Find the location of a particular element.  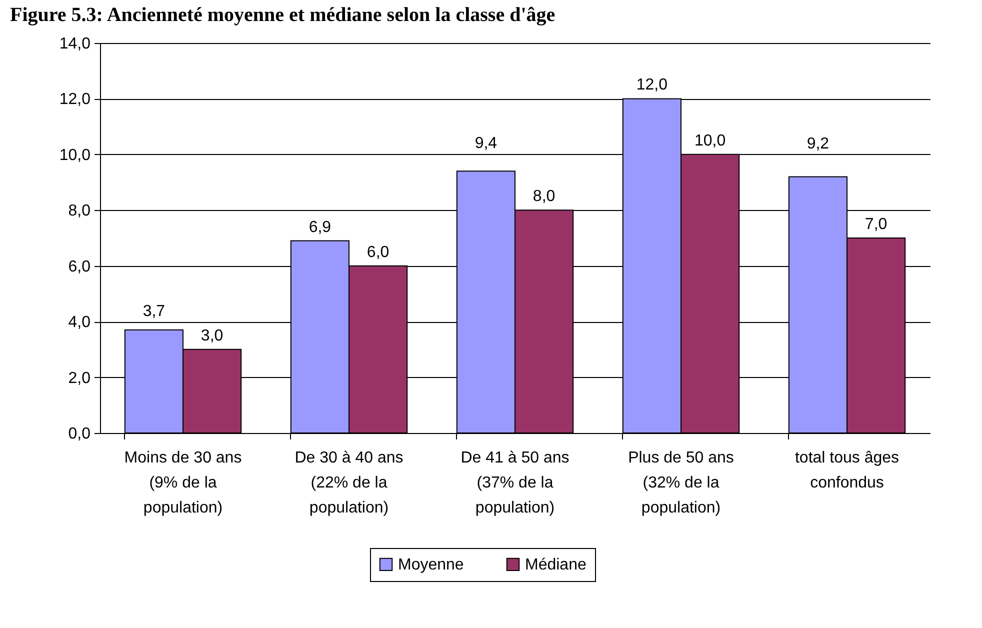

data-label: 9,4 is located at coordinates (486, 143).